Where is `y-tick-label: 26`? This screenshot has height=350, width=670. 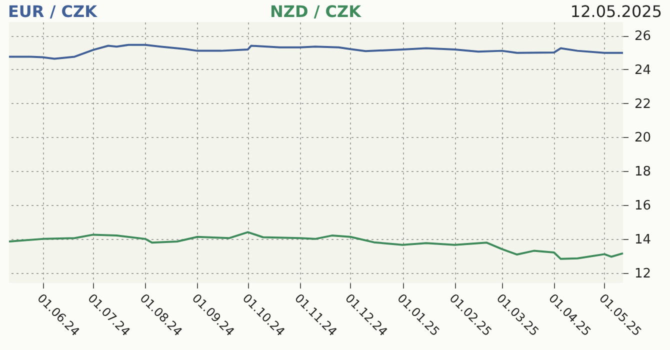
y-tick-label: 26 is located at coordinates (643, 36).